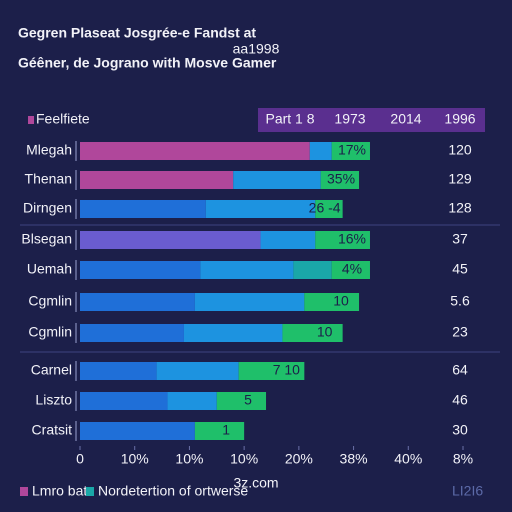 The height and width of the screenshot is (512, 512). What do you see at coordinates (226, 430) in the screenshot?
I see `bar-label: 1` at bounding box center [226, 430].